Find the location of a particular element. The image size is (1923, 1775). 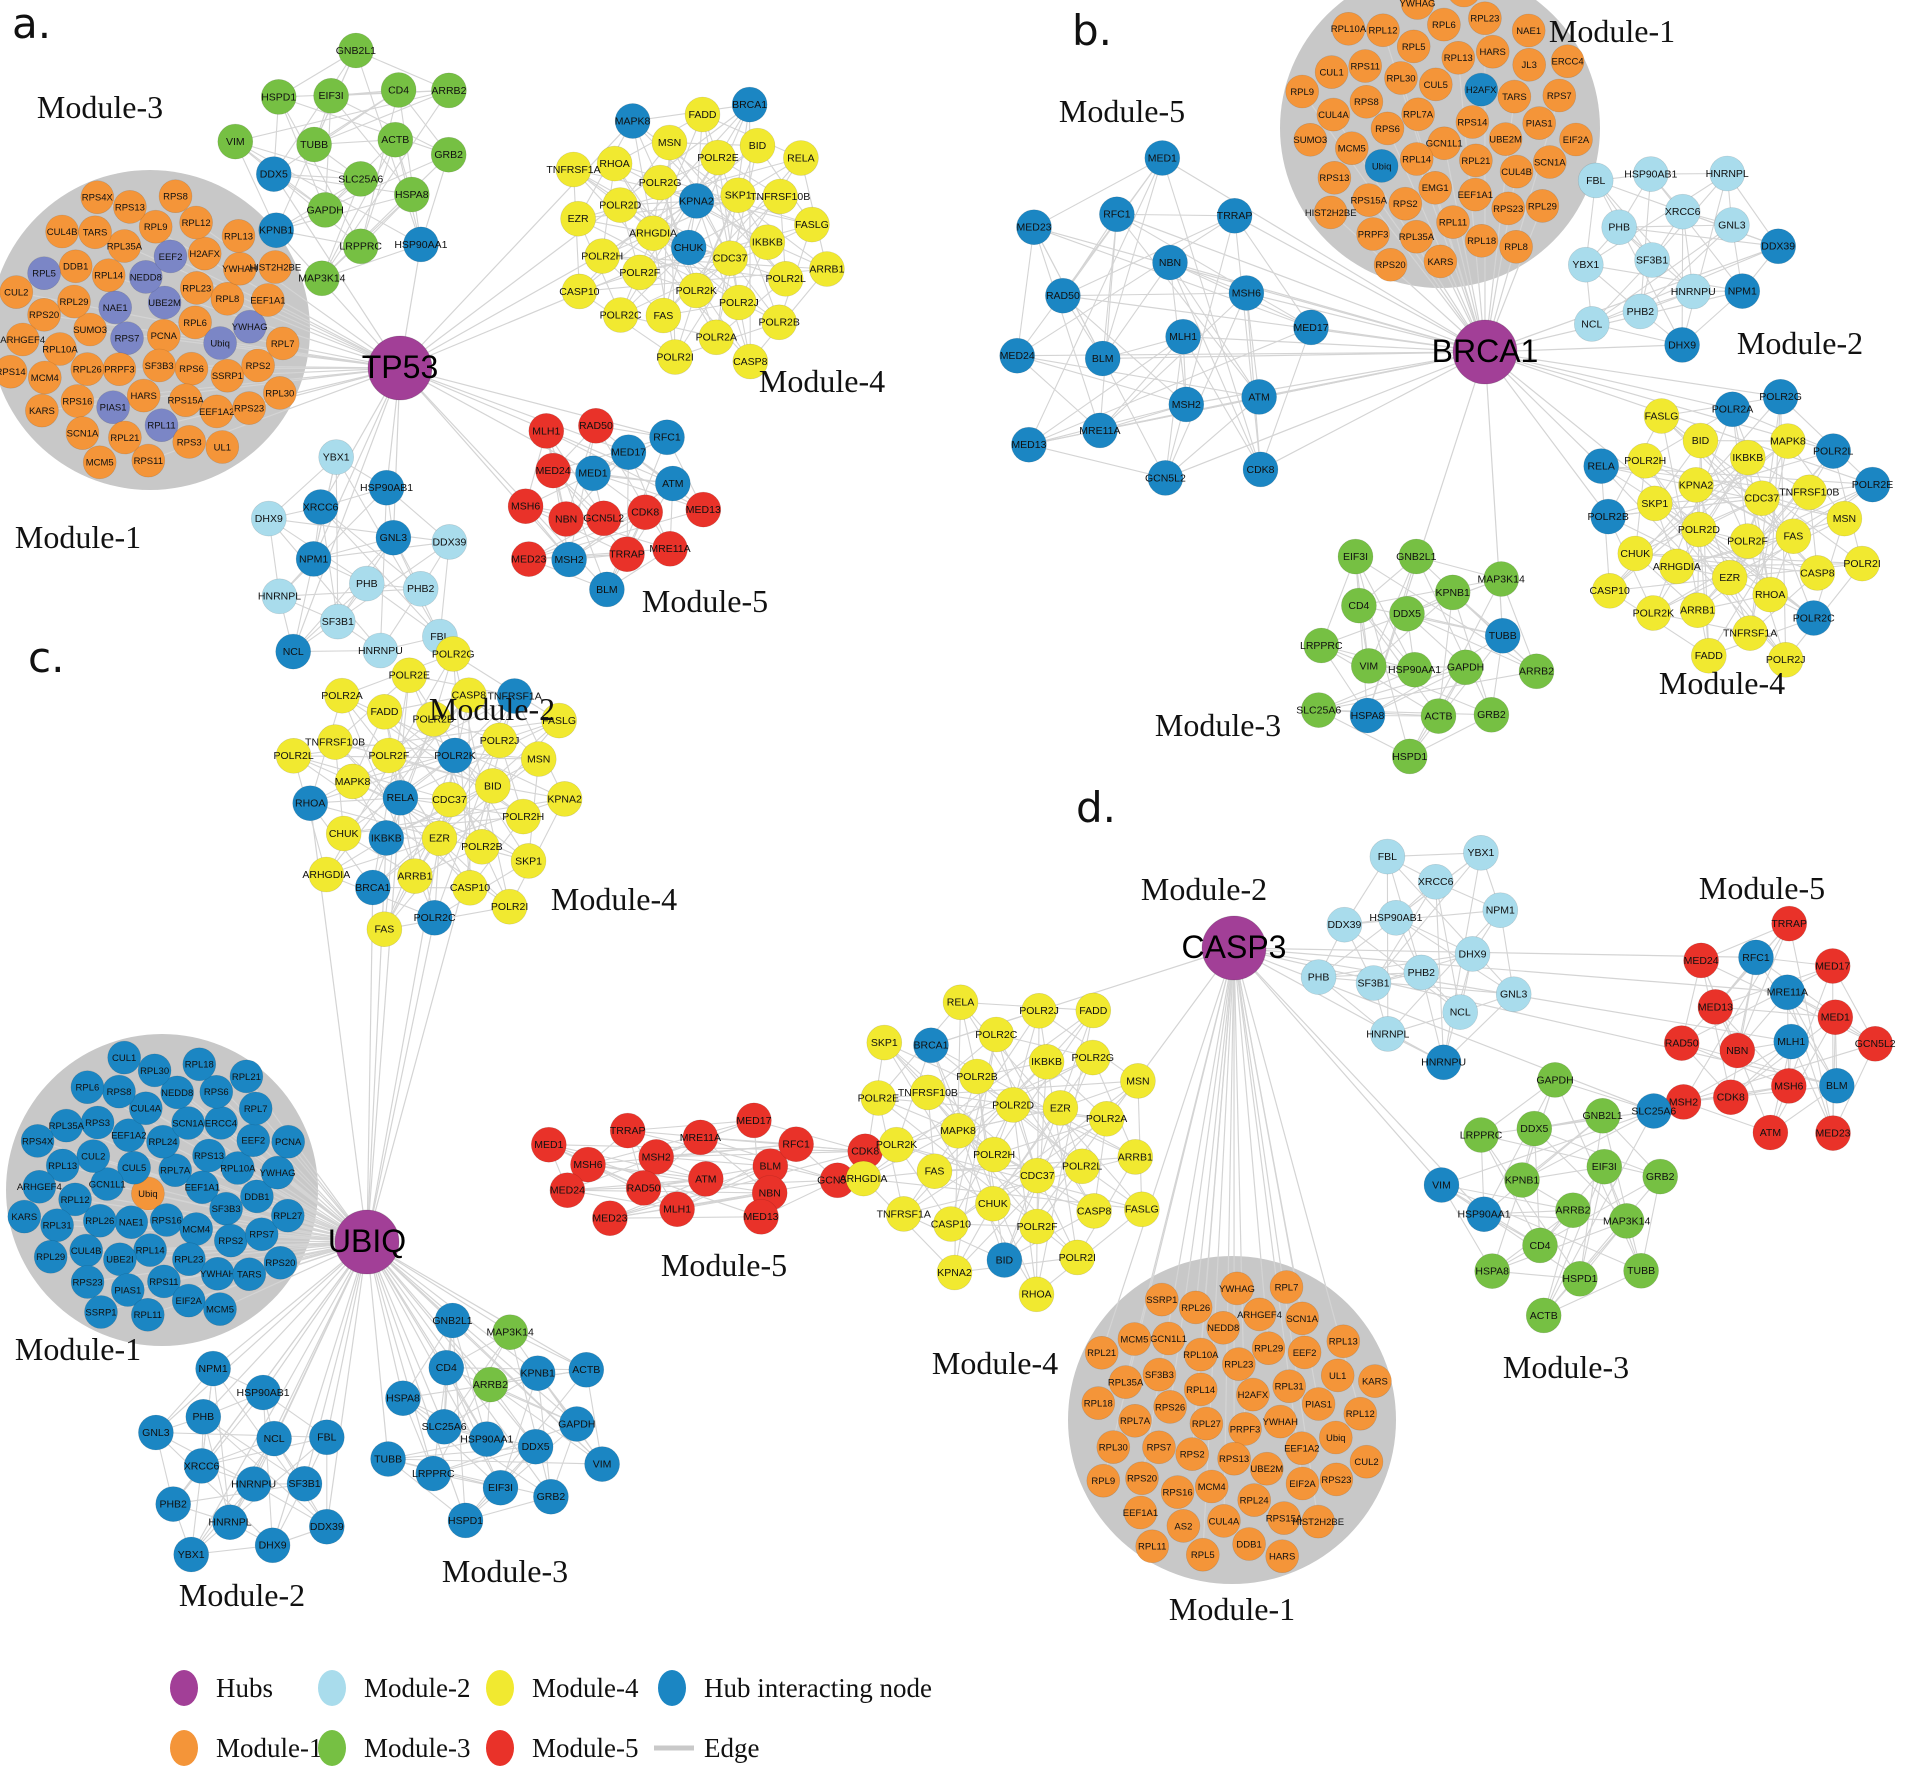

node-HSP90AA1 is located at coordinates (486, 1439).